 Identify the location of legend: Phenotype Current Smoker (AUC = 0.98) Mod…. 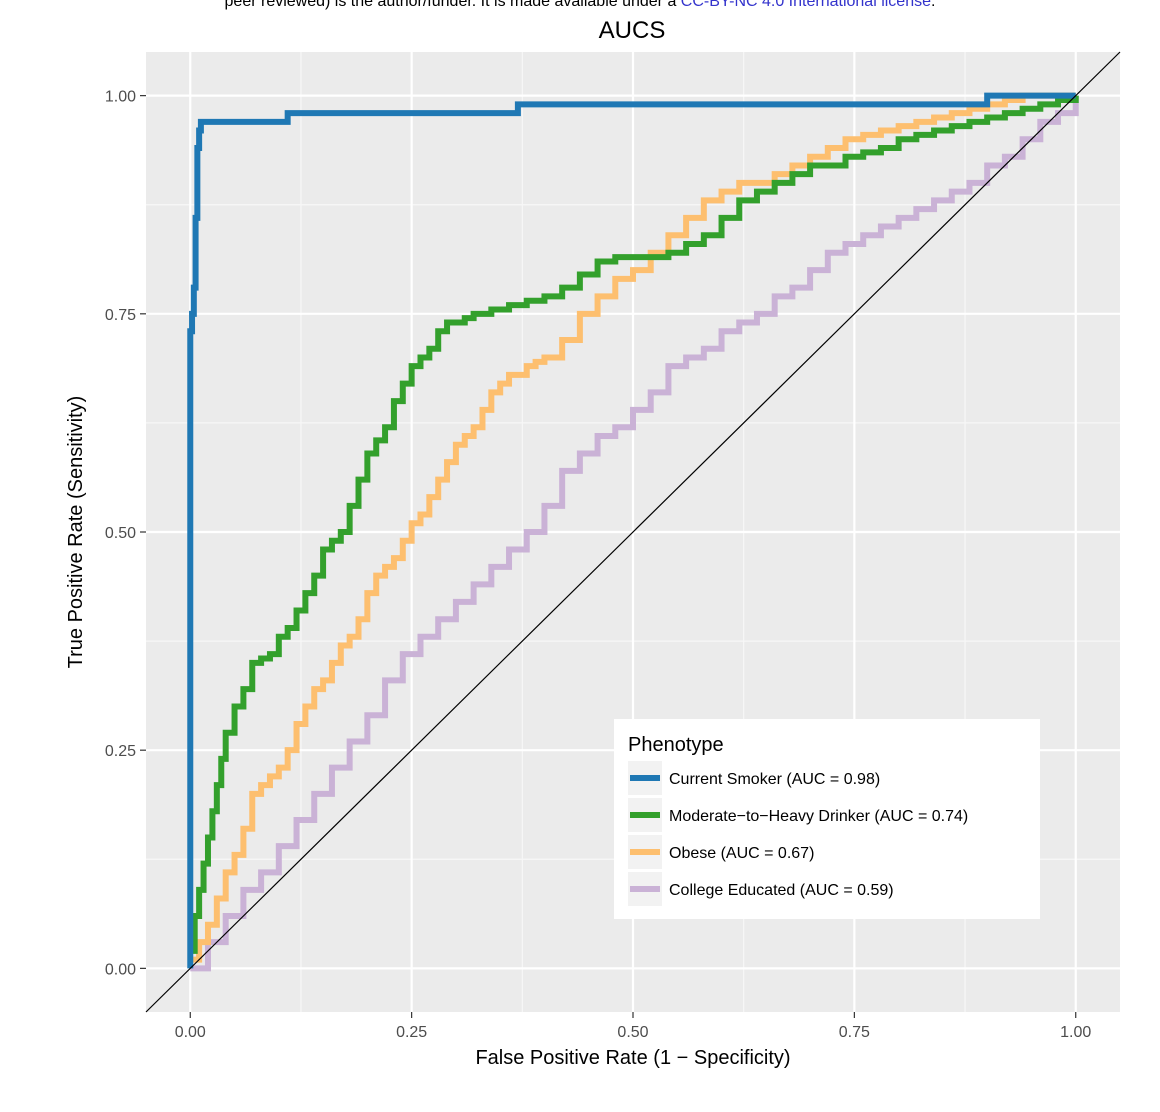
(827, 819).